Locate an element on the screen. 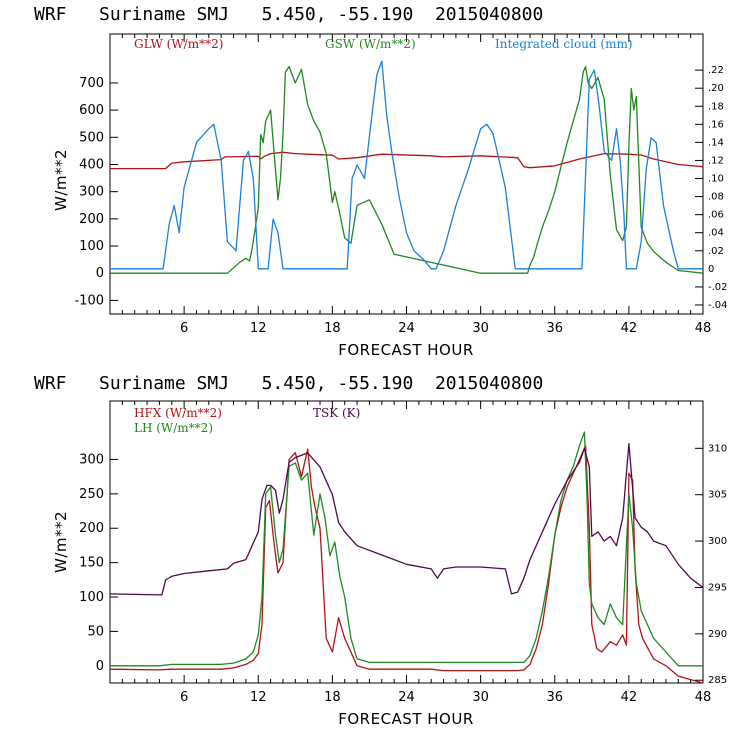 This screenshot has width=740, height=740. y-tick-label: 600 is located at coordinates (91, 110).